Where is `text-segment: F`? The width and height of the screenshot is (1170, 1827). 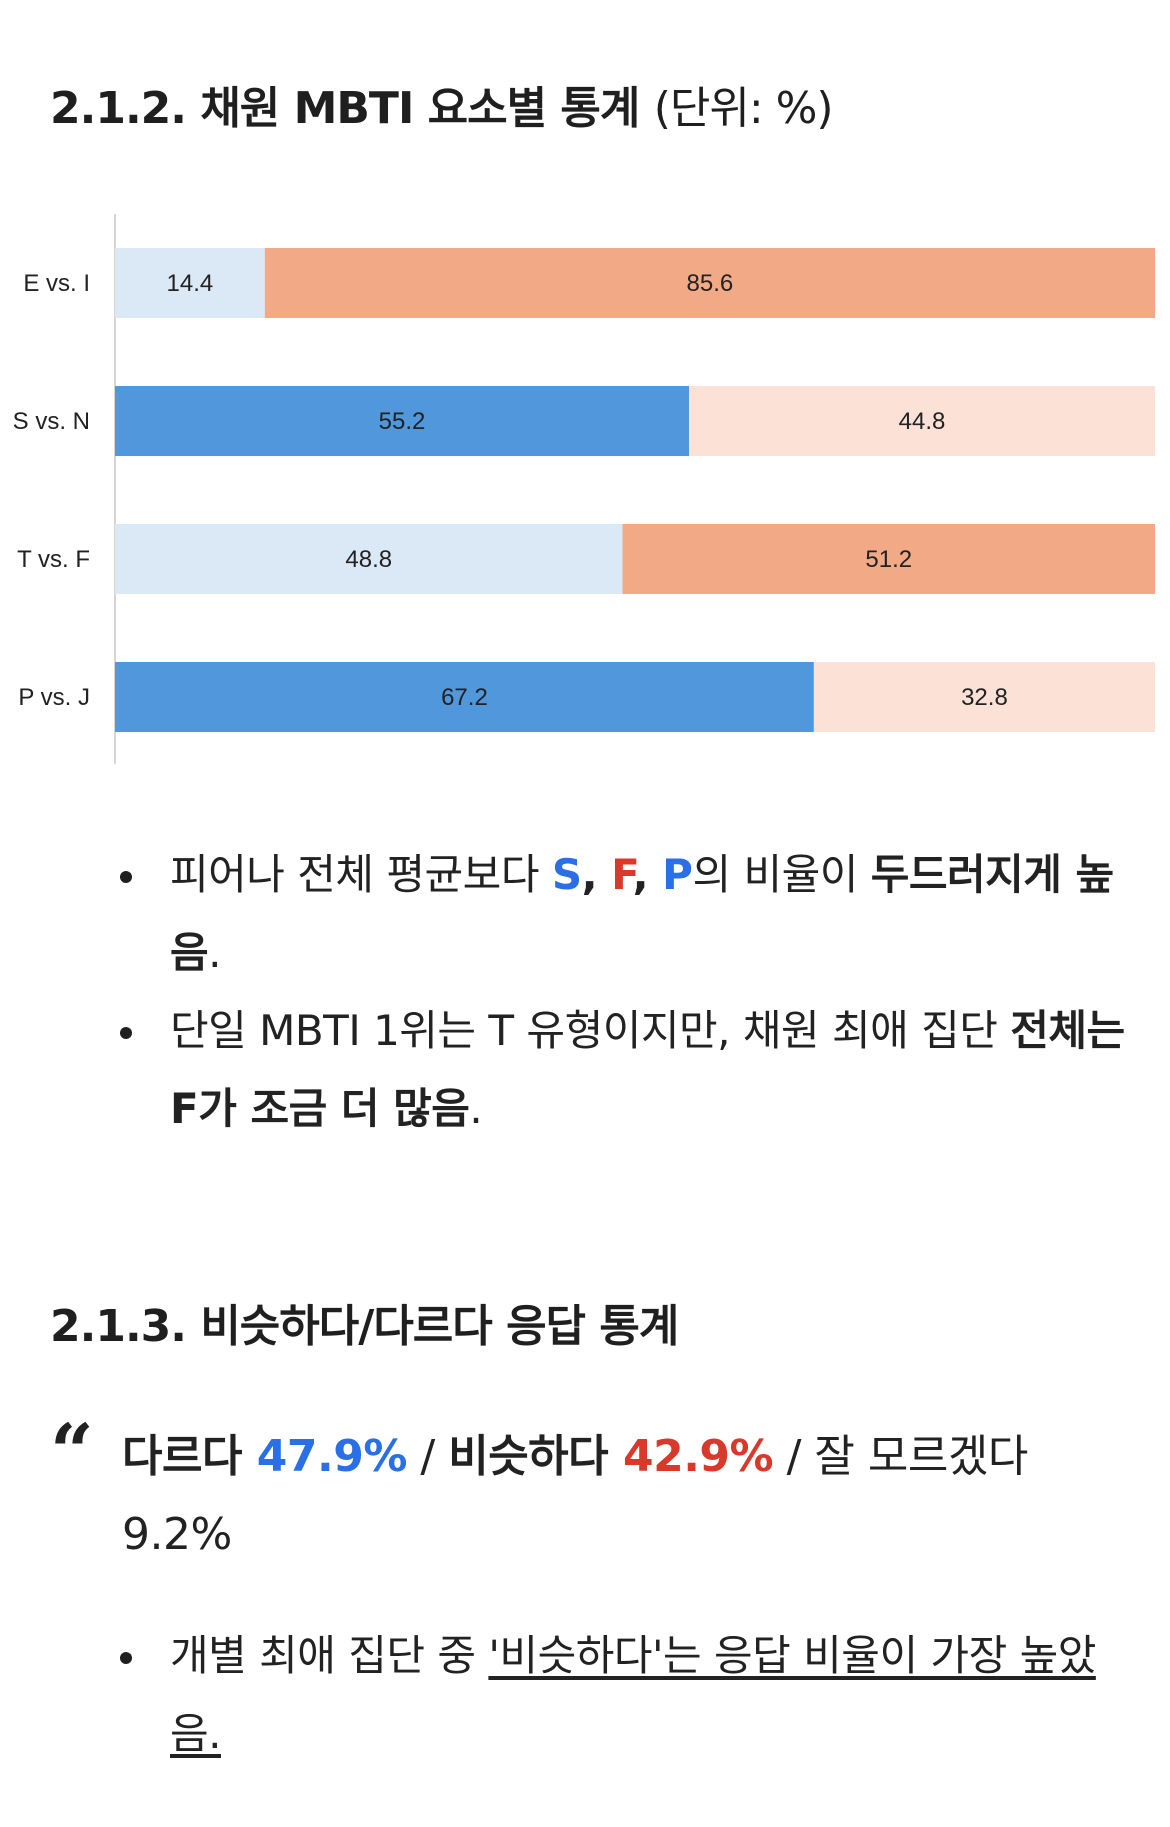 text-segment: F is located at coordinates (622, 874).